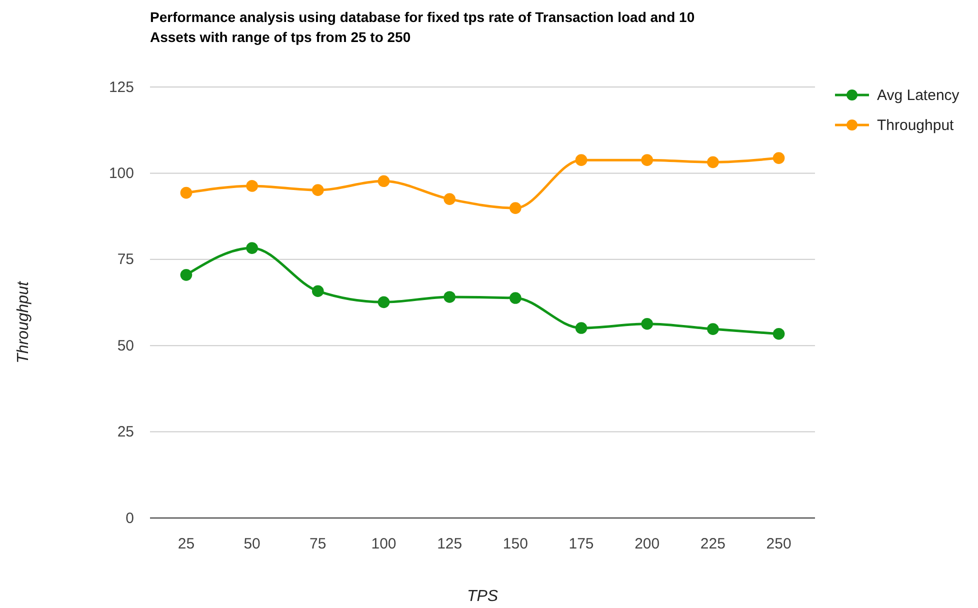 This screenshot has width=978, height=608. I want to click on y-tick-label: 100, so click(121, 173).